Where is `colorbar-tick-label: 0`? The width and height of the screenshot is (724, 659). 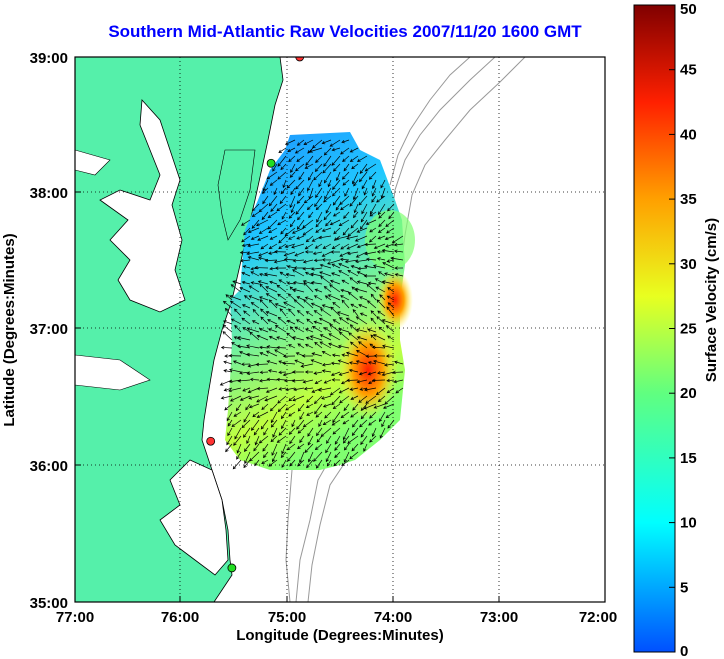 colorbar-tick-label: 0 is located at coordinates (684, 651).